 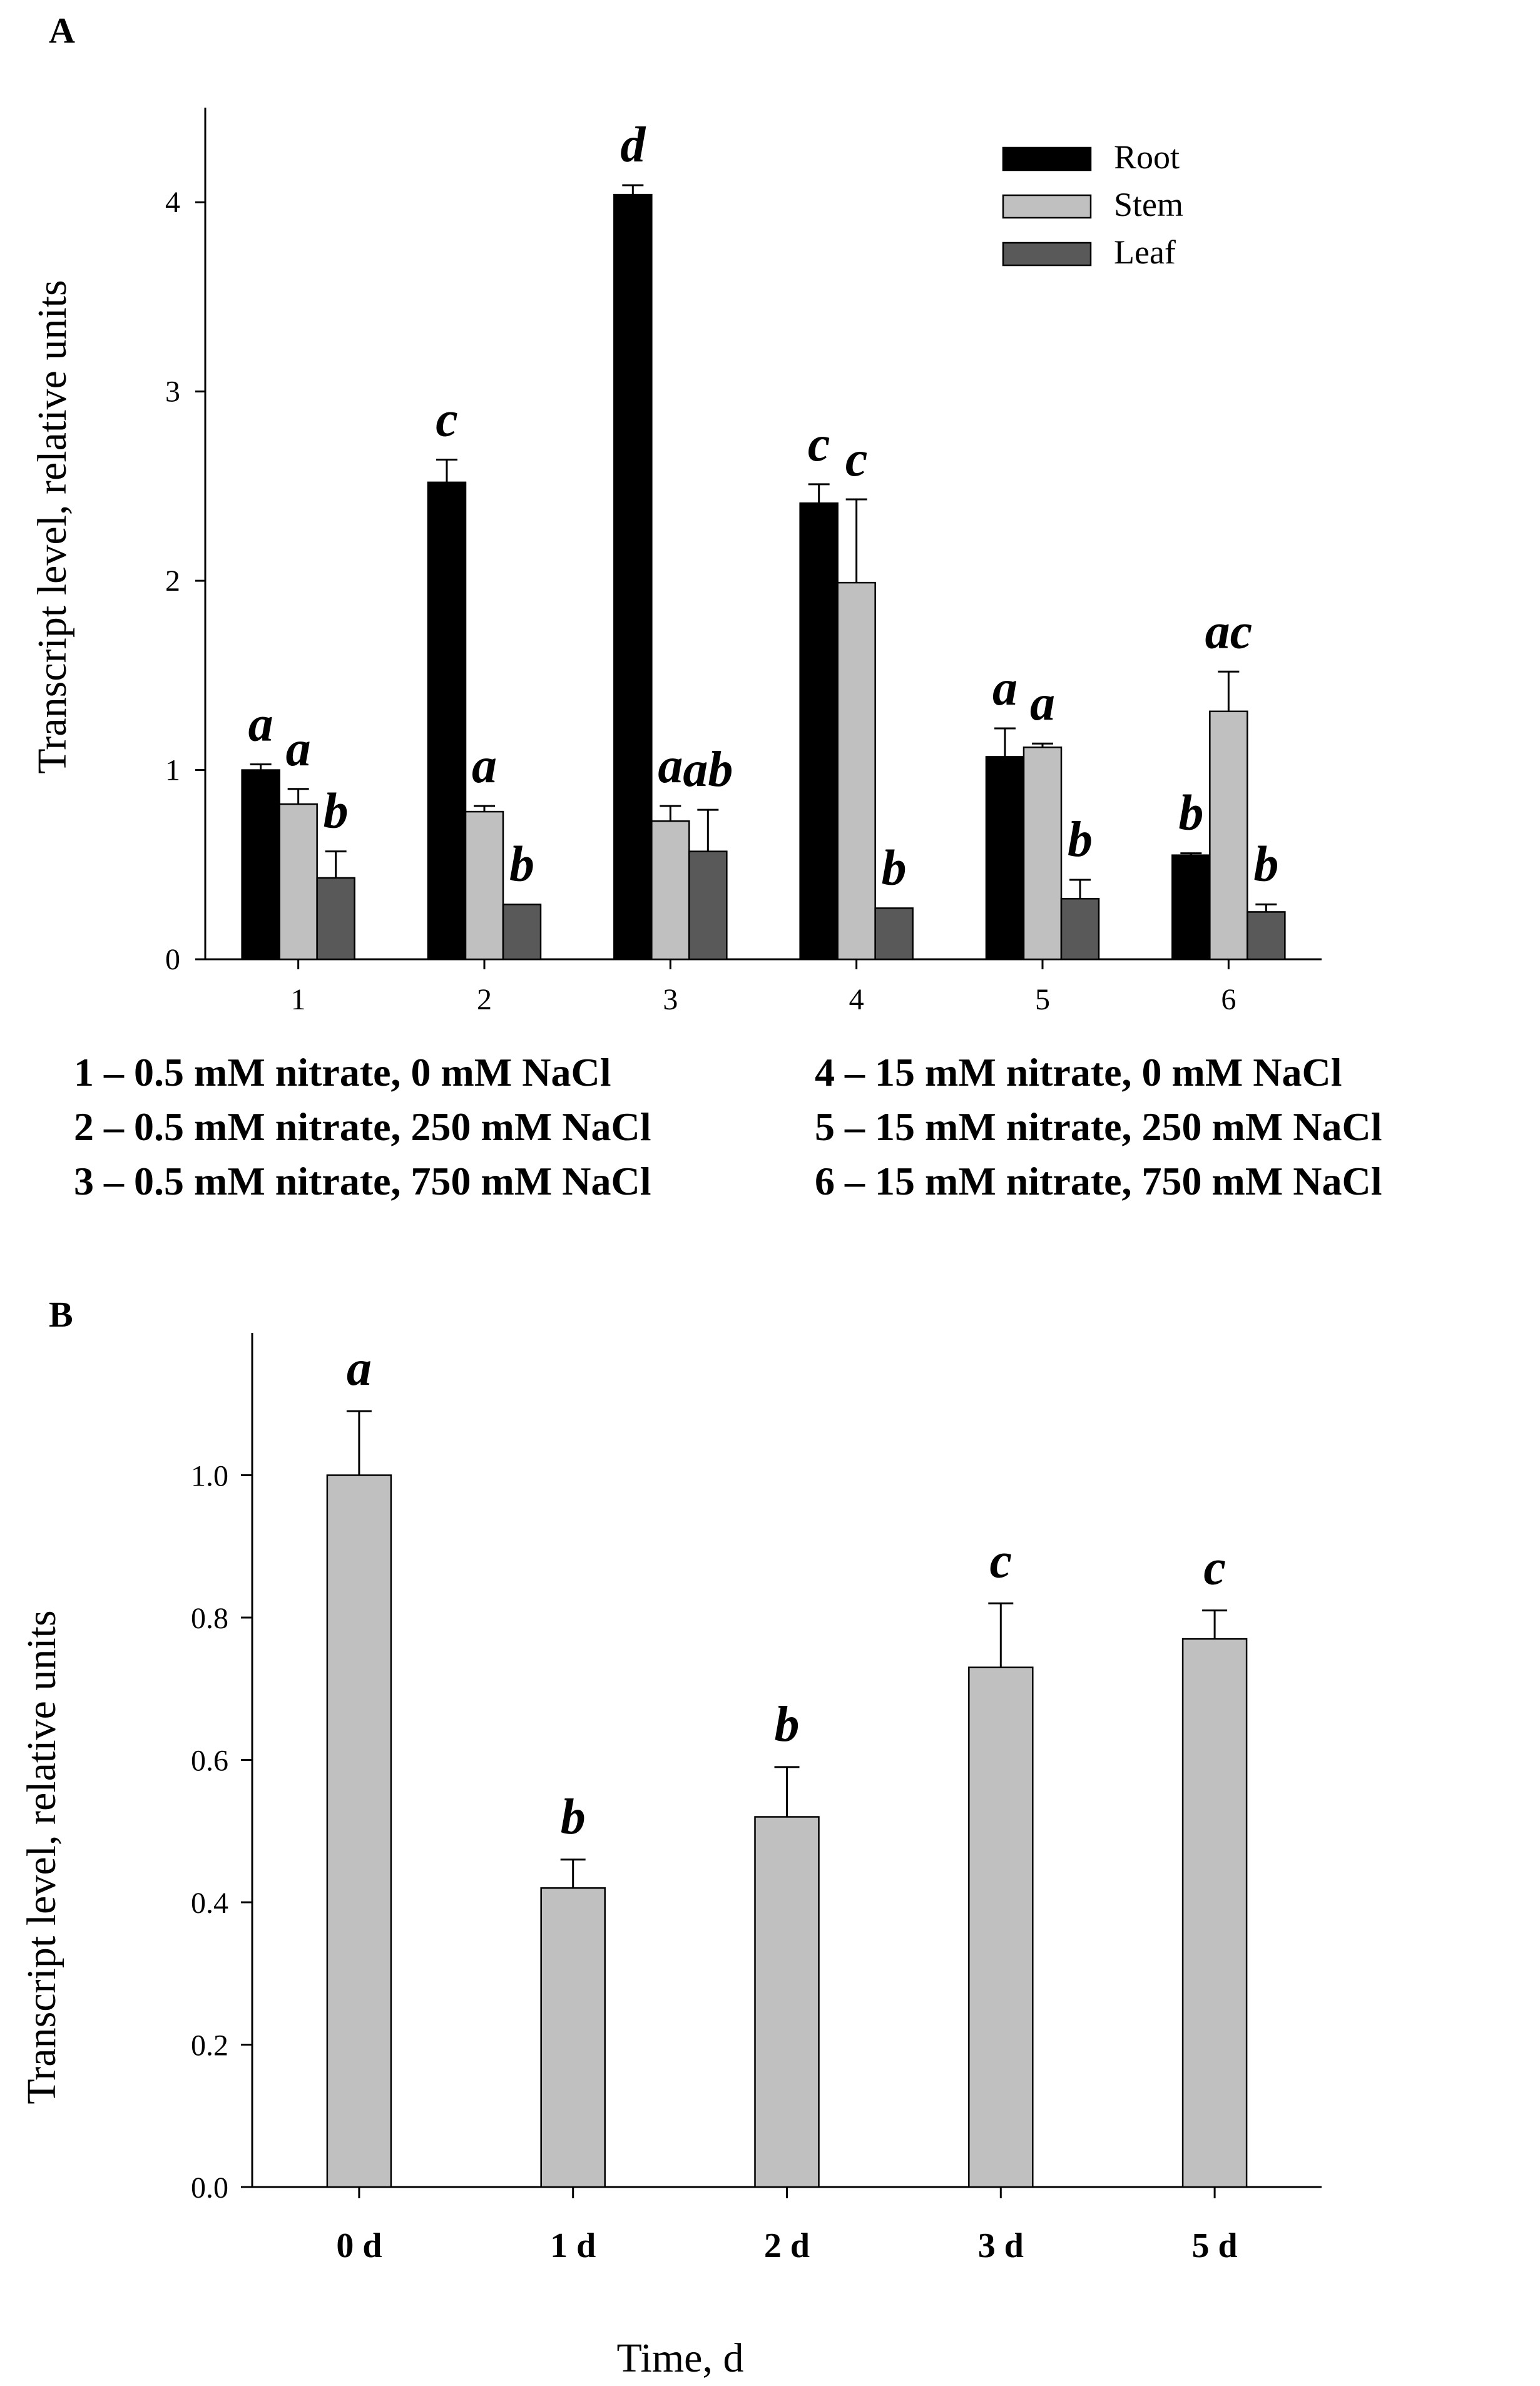 I want to click on legend-label-root: Root, so click(x=1147, y=157).